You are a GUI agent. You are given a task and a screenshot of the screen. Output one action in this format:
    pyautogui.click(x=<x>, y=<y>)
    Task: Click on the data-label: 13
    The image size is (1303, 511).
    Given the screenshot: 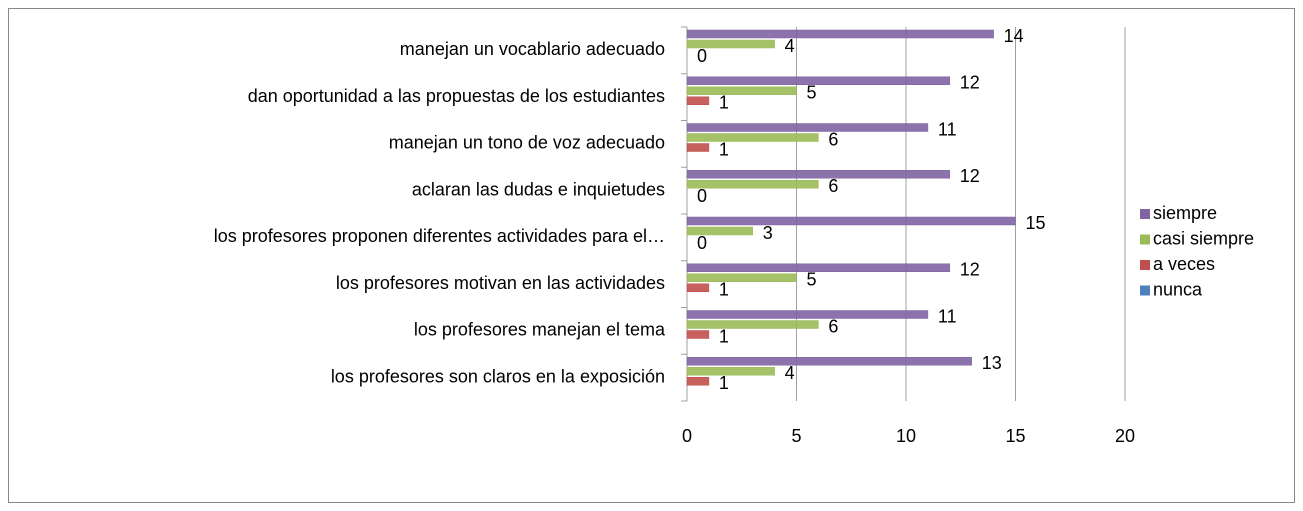 What is the action you would take?
    pyautogui.click(x=992, y=363)
    